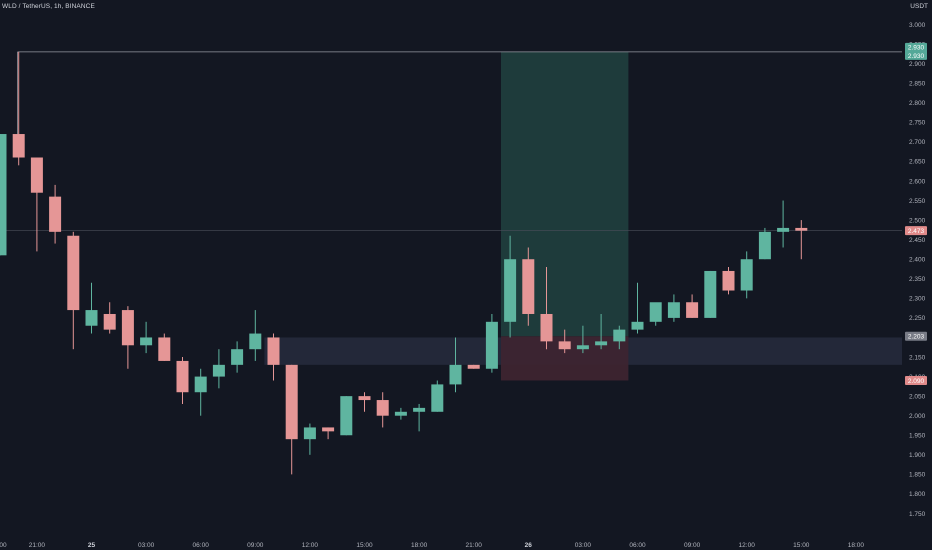 The width and height of the screenshot is (932, 550). I want to click on y-tick-label: 2.900, so click(917, 64).